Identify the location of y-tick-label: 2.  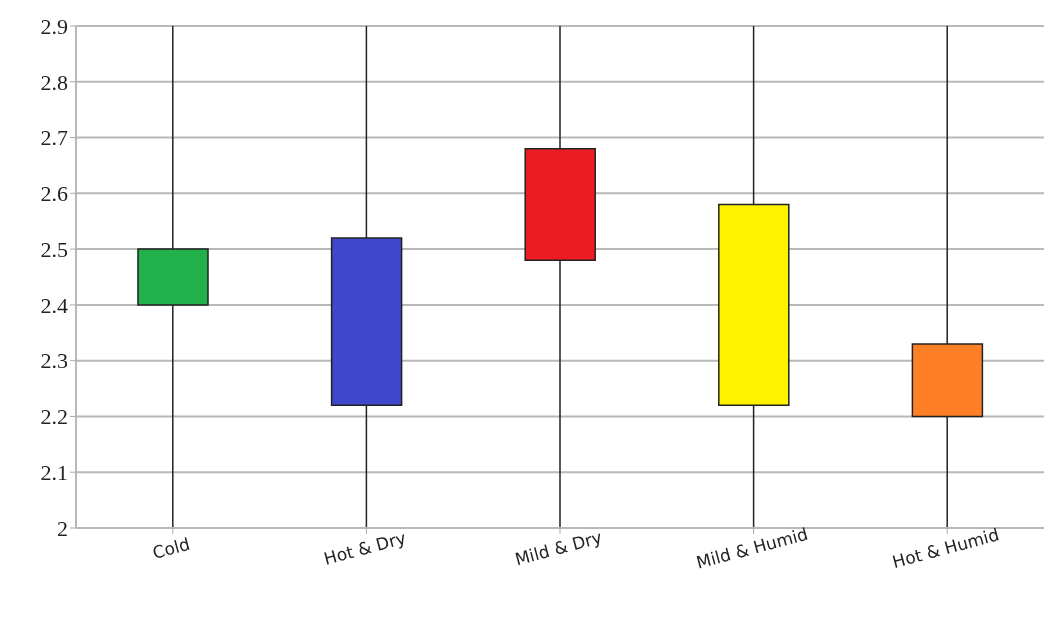
(62, 528).